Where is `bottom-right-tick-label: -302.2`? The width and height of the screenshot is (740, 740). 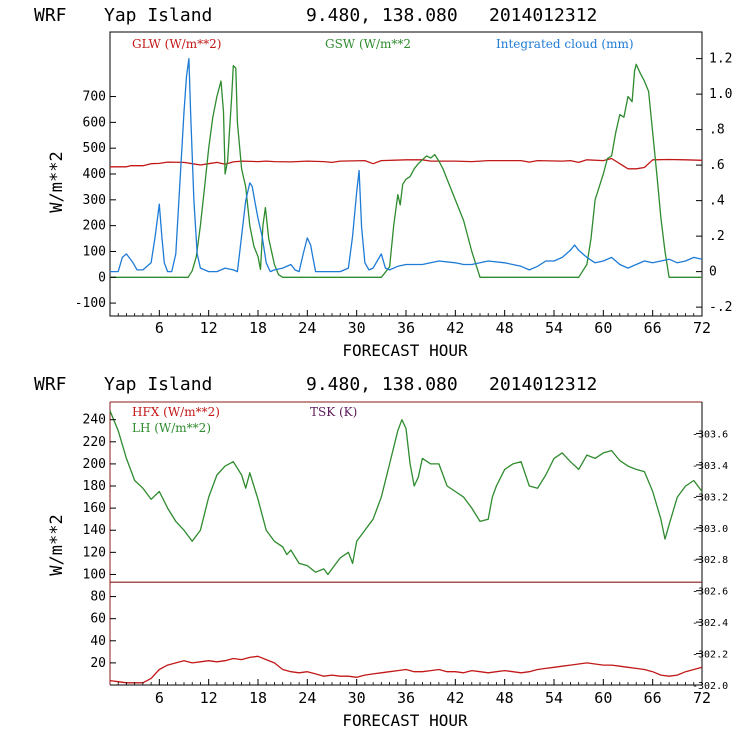 bottom-right-tick-label: -302.2 is located at coordinates (710, 655).